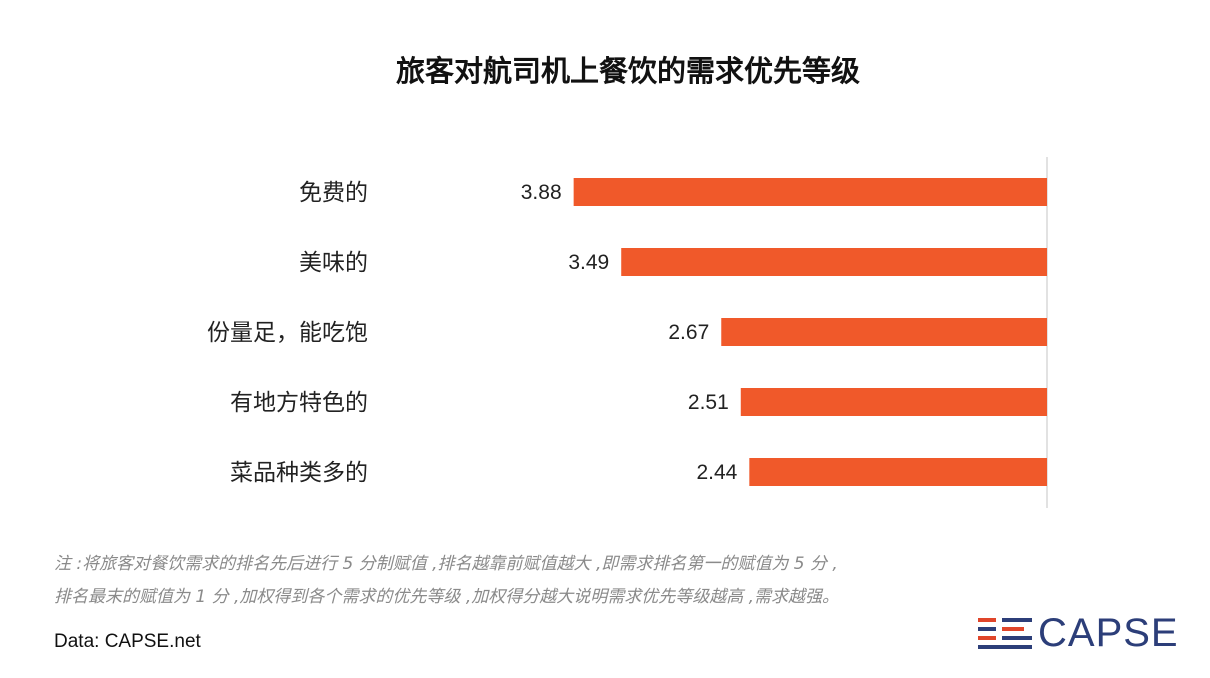  What do you see at coordinates (287, 333) in the screenshot?
I see `category-label-3: 份量足，能吃饱` at bounding box center [287, 333].